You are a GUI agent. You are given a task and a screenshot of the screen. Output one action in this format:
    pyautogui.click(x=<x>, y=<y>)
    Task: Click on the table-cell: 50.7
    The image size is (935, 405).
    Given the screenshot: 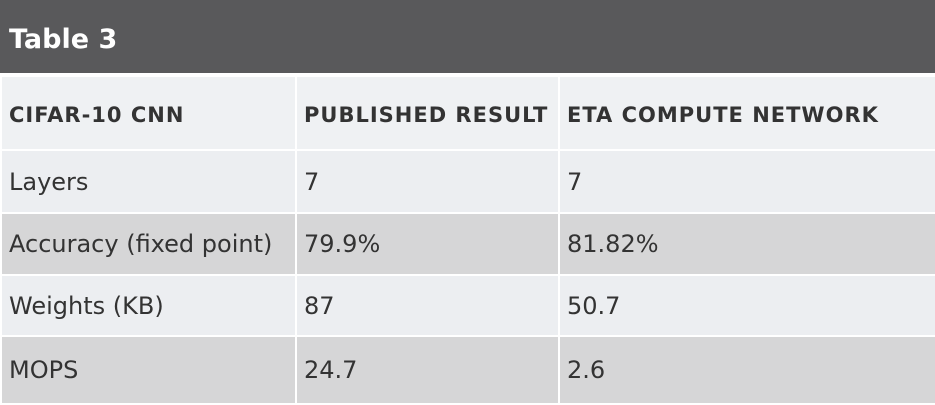 What is the action you would take?
    pyautogui.click(x=746, y=305)
    